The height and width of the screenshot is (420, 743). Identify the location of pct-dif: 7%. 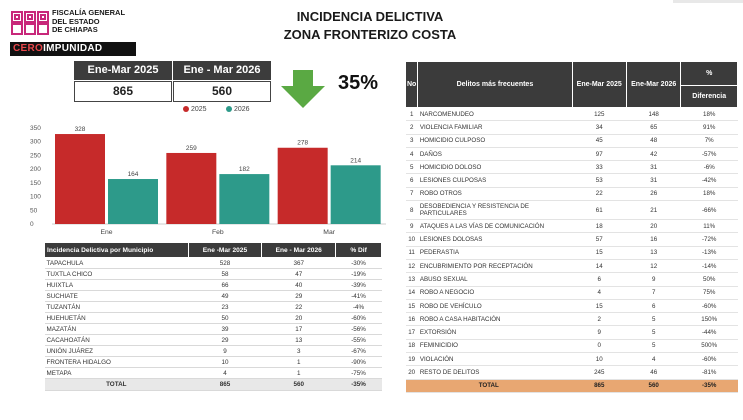
(709, 141).